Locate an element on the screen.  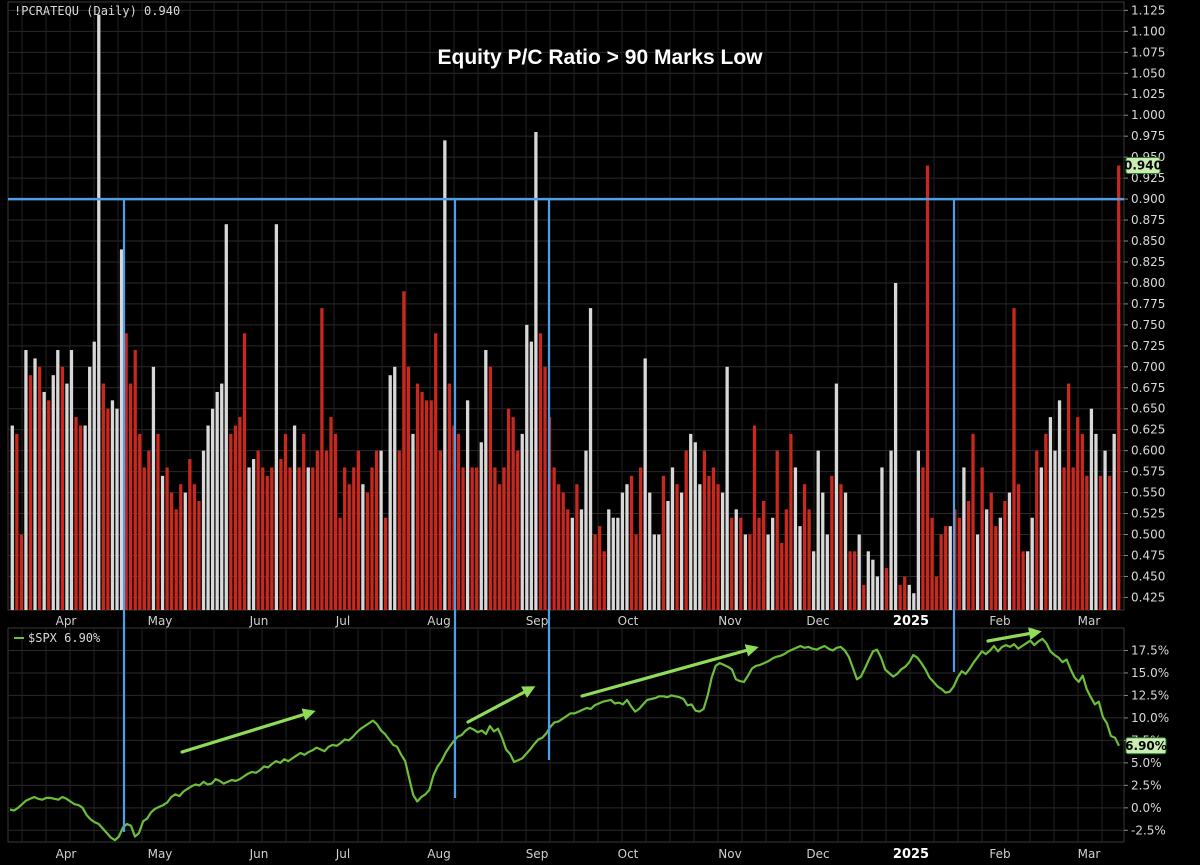
spx-badge-box is located at coordinates (1146, 746).